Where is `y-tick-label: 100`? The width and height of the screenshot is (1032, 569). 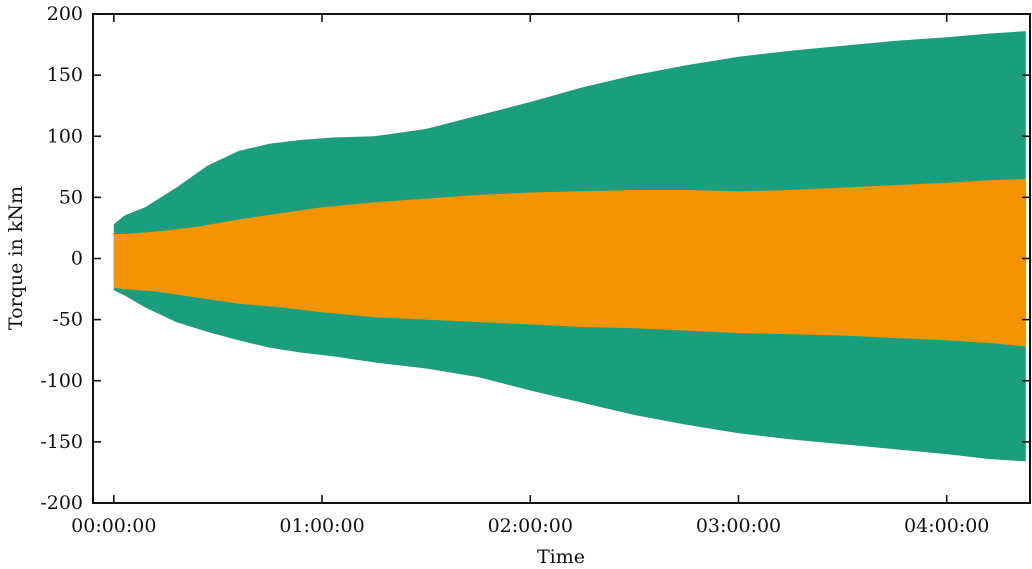 y-tick-label: 100 is located at coordinates (65, 136).